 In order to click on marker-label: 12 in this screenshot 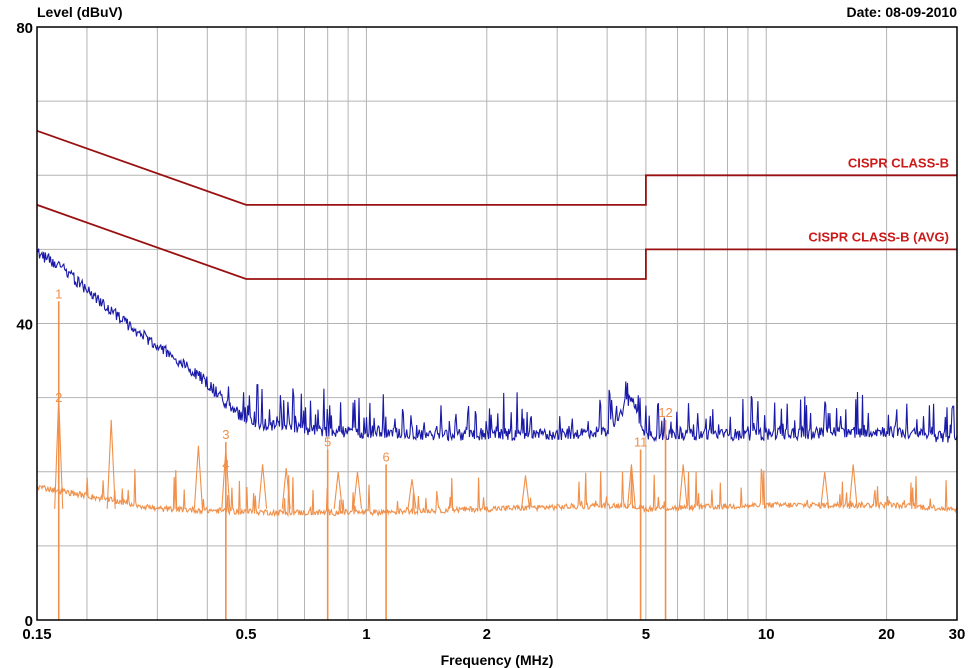, I will do `click(665, 412)`.